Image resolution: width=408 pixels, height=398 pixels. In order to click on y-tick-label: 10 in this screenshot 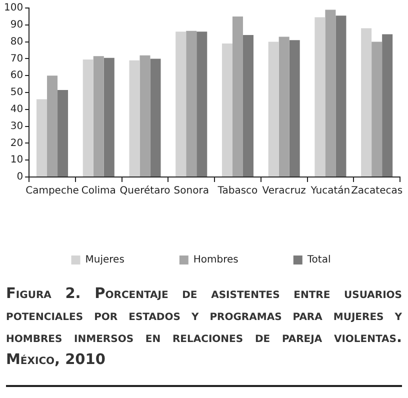, I will do `click(17, 160)`.